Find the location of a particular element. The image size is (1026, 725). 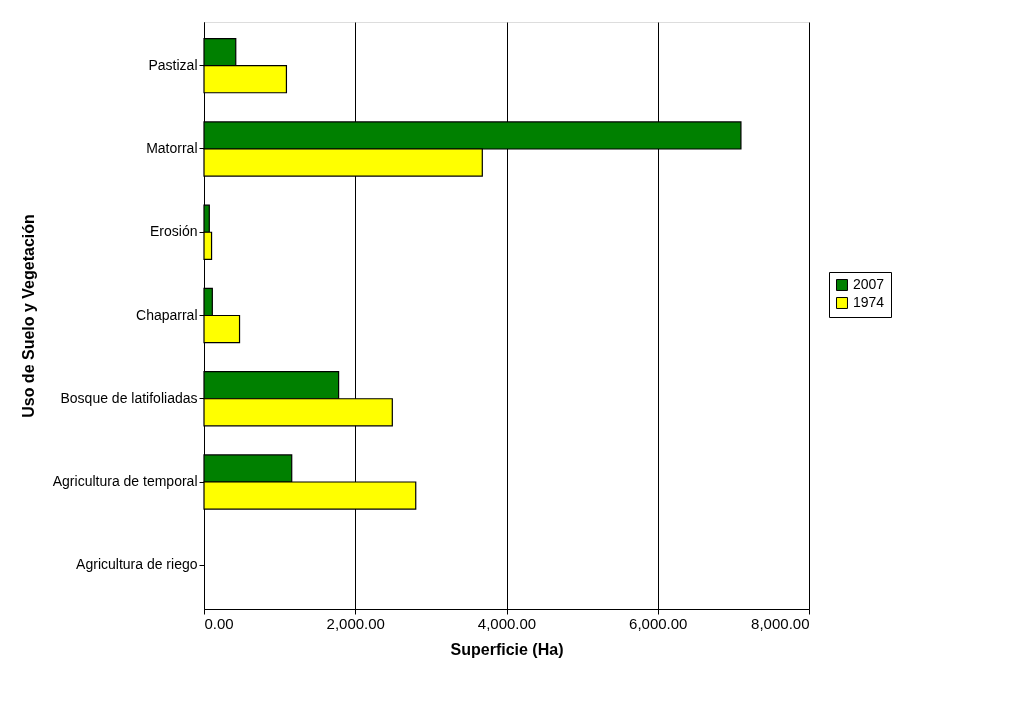

x-axis-title: Superficie (Ha) is located at coordinates (507, 649).